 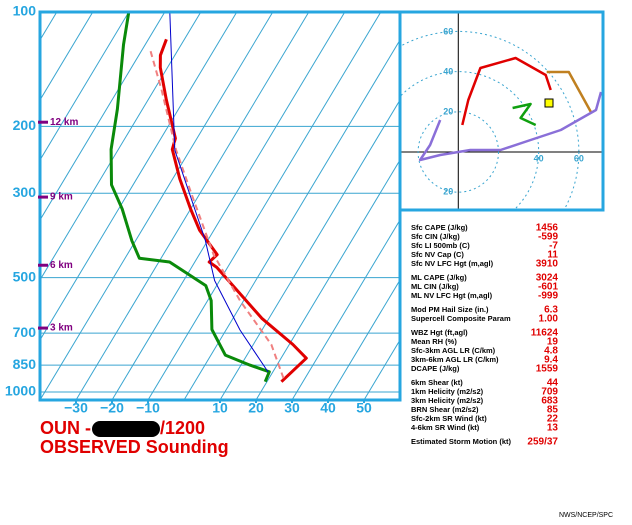 What do you see at coordinates (435, 368) in the screenshot?
I see `stat-label: DCAPE (J/kg)` at bounding box center [435, 368].